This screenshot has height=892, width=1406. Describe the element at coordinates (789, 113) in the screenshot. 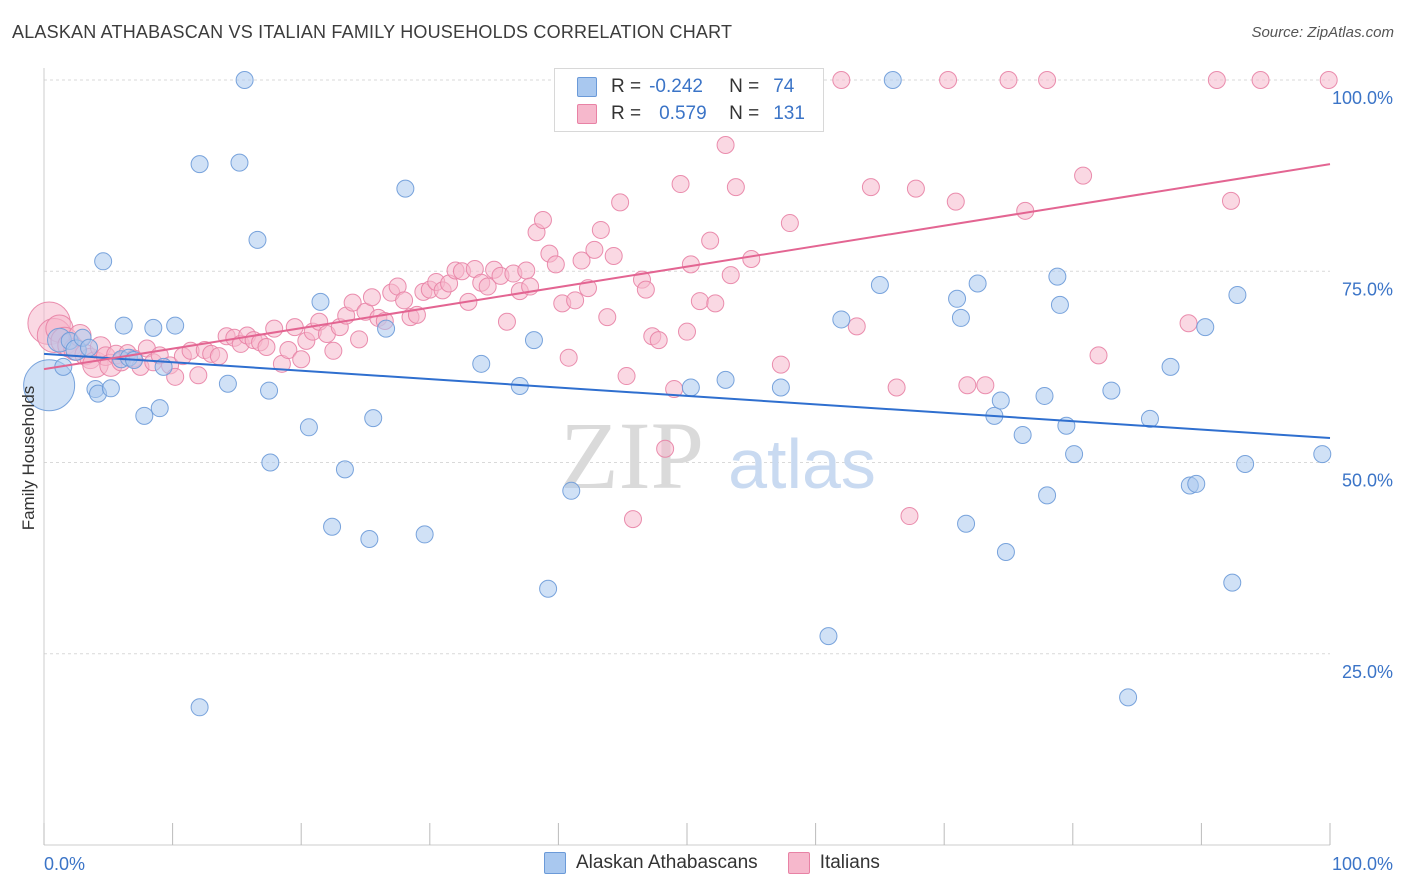

I see `legend-n-value: 131` at that location.